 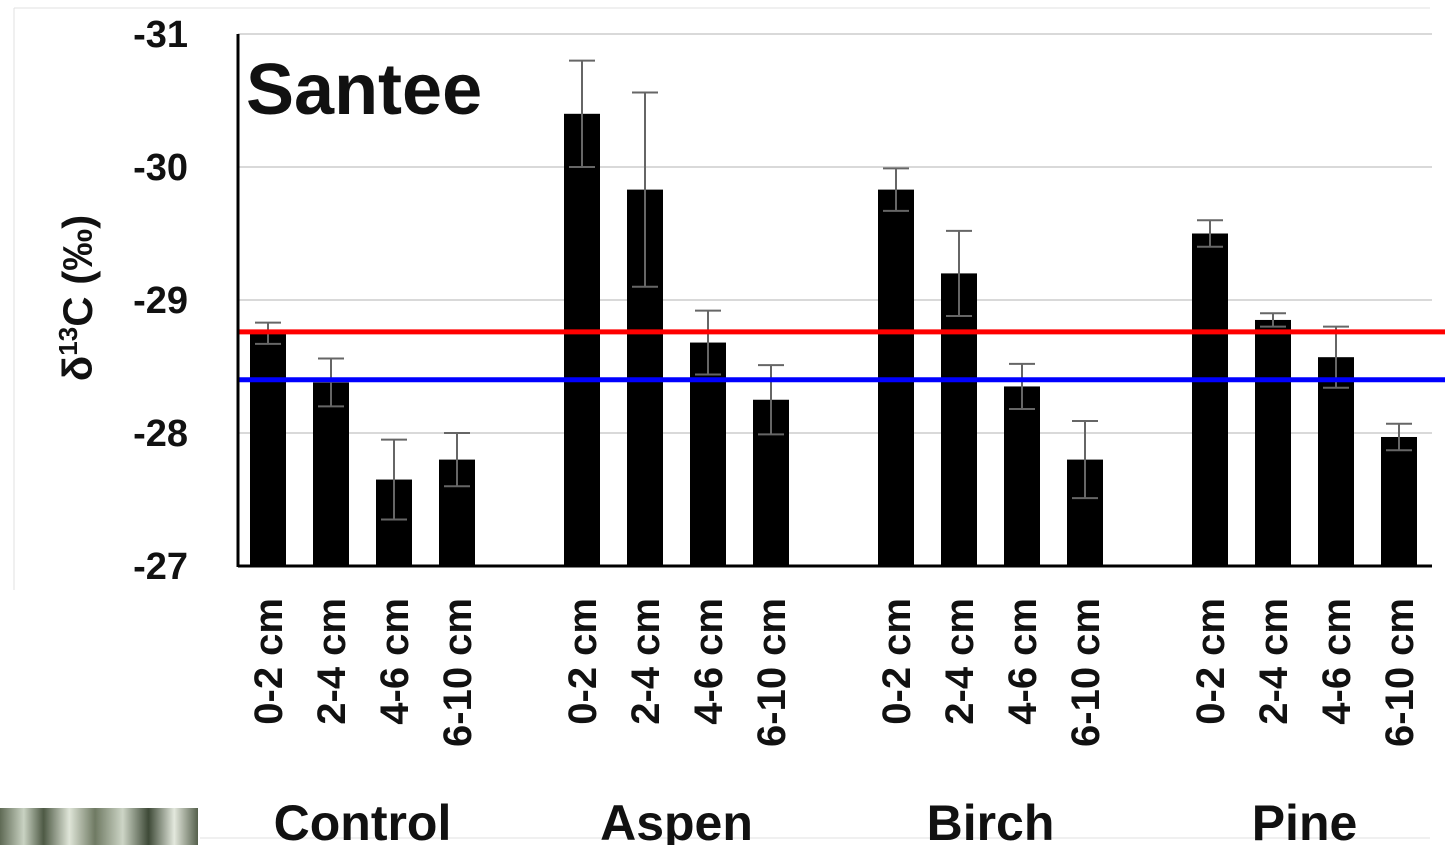 I want to click on group-labels: Control Aspen Birch Pine, so click(x=816, y=820).